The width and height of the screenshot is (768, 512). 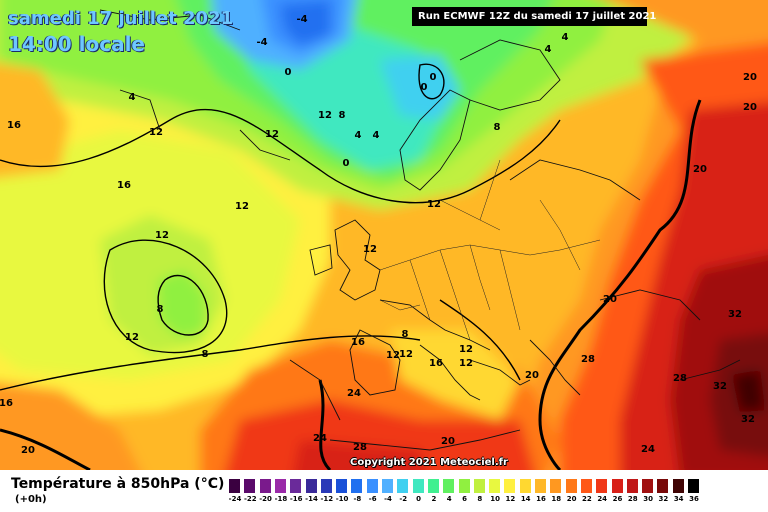 I want to click on legend-level-label: -8, so click(x=357, y=499).